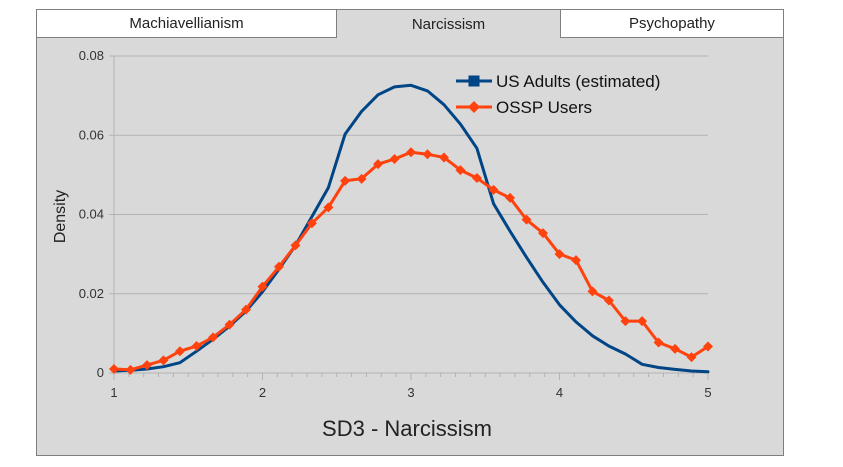 Image resolution: width=843 pixels, height=467 pixels. I want to click on x-tick-label: 4, so click(559, 392).